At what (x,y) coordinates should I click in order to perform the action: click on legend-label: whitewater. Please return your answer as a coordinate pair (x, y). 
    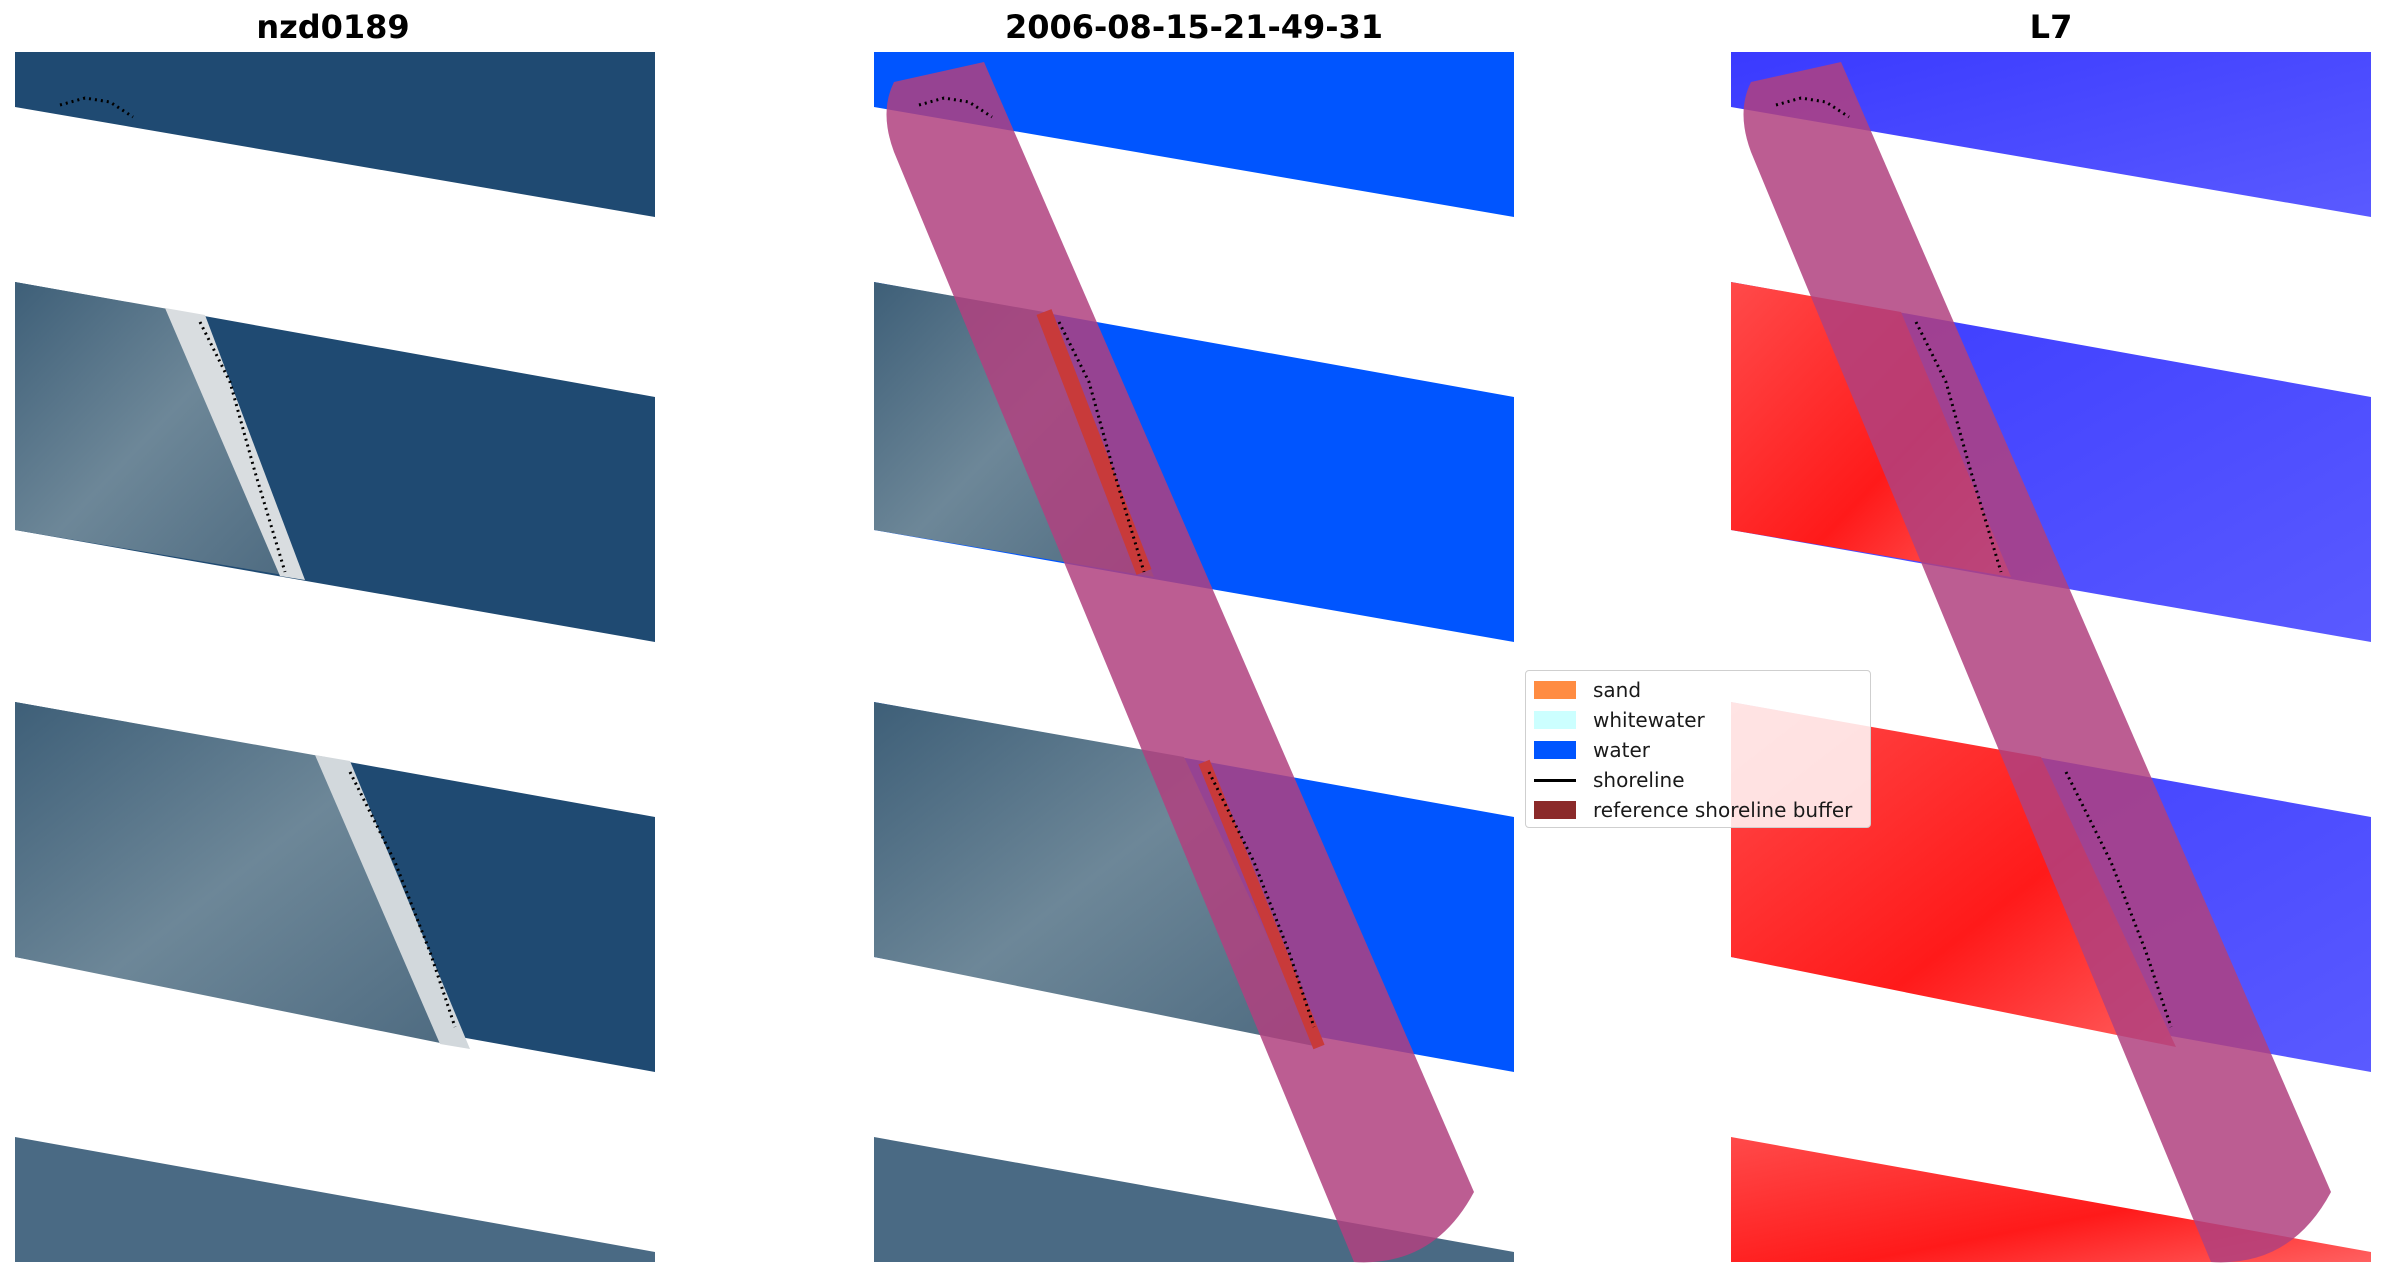
    Looking at the image, I should click on (1649, 720).